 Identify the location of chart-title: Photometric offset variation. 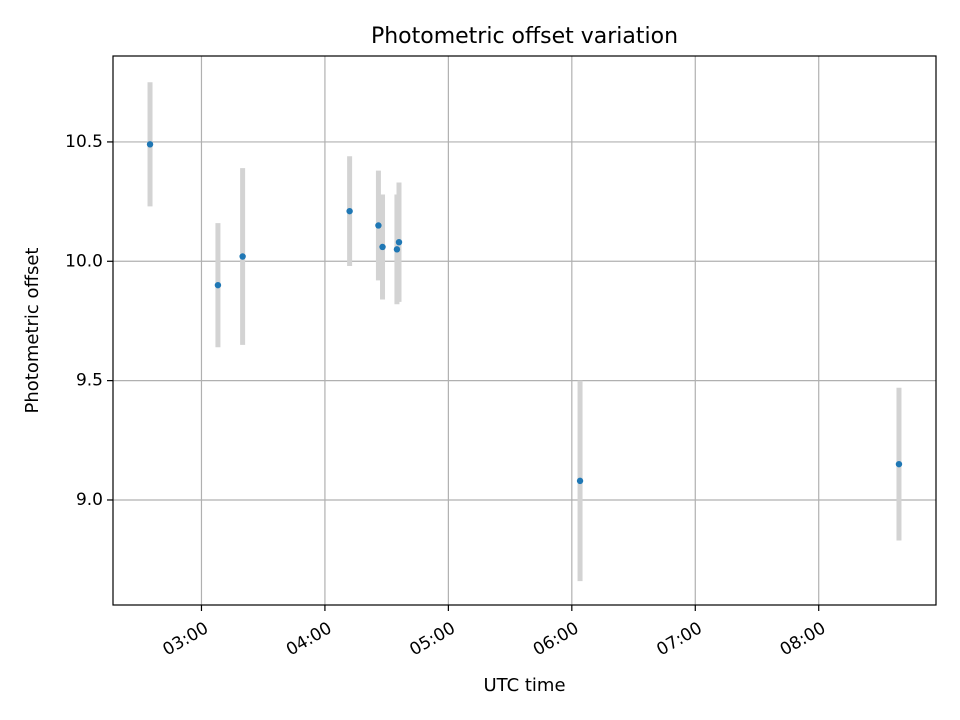
(524, 36).